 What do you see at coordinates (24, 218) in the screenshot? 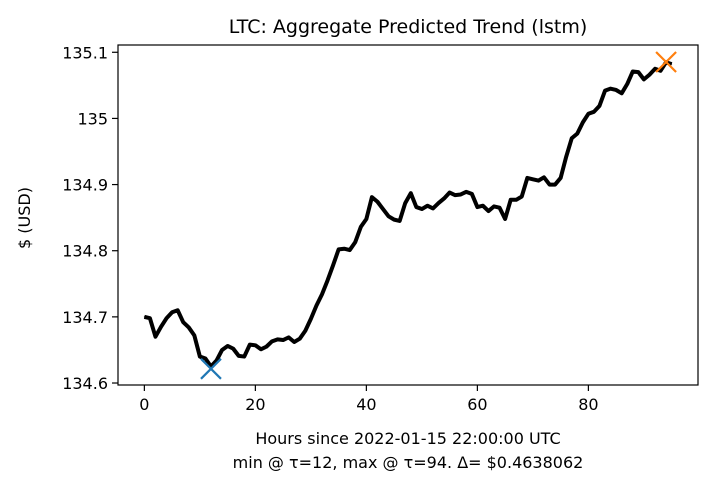
I see `y-axis-label: $ (USD)` at bounding box center [24, 218].